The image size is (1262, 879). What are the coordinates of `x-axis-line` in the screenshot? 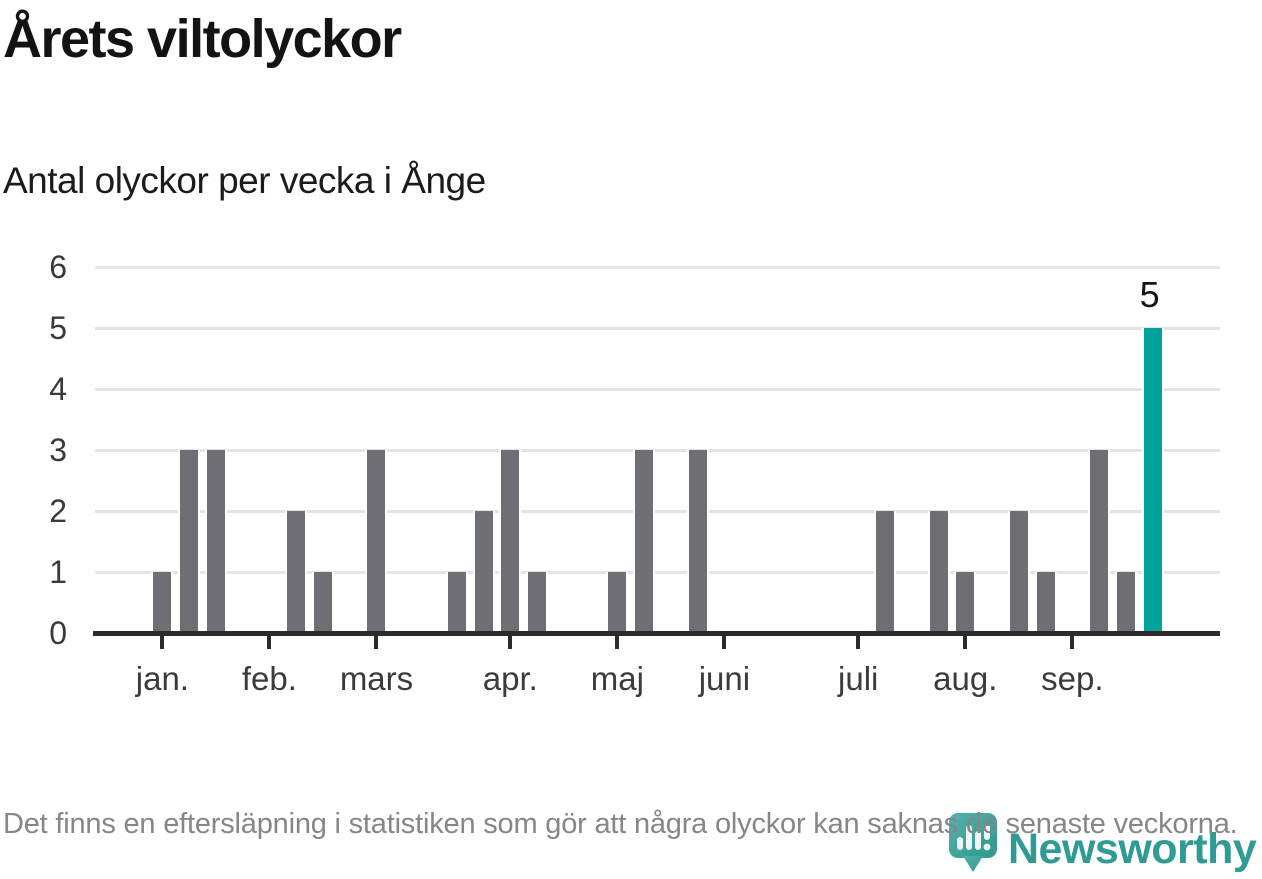 It's located at (656, 633).